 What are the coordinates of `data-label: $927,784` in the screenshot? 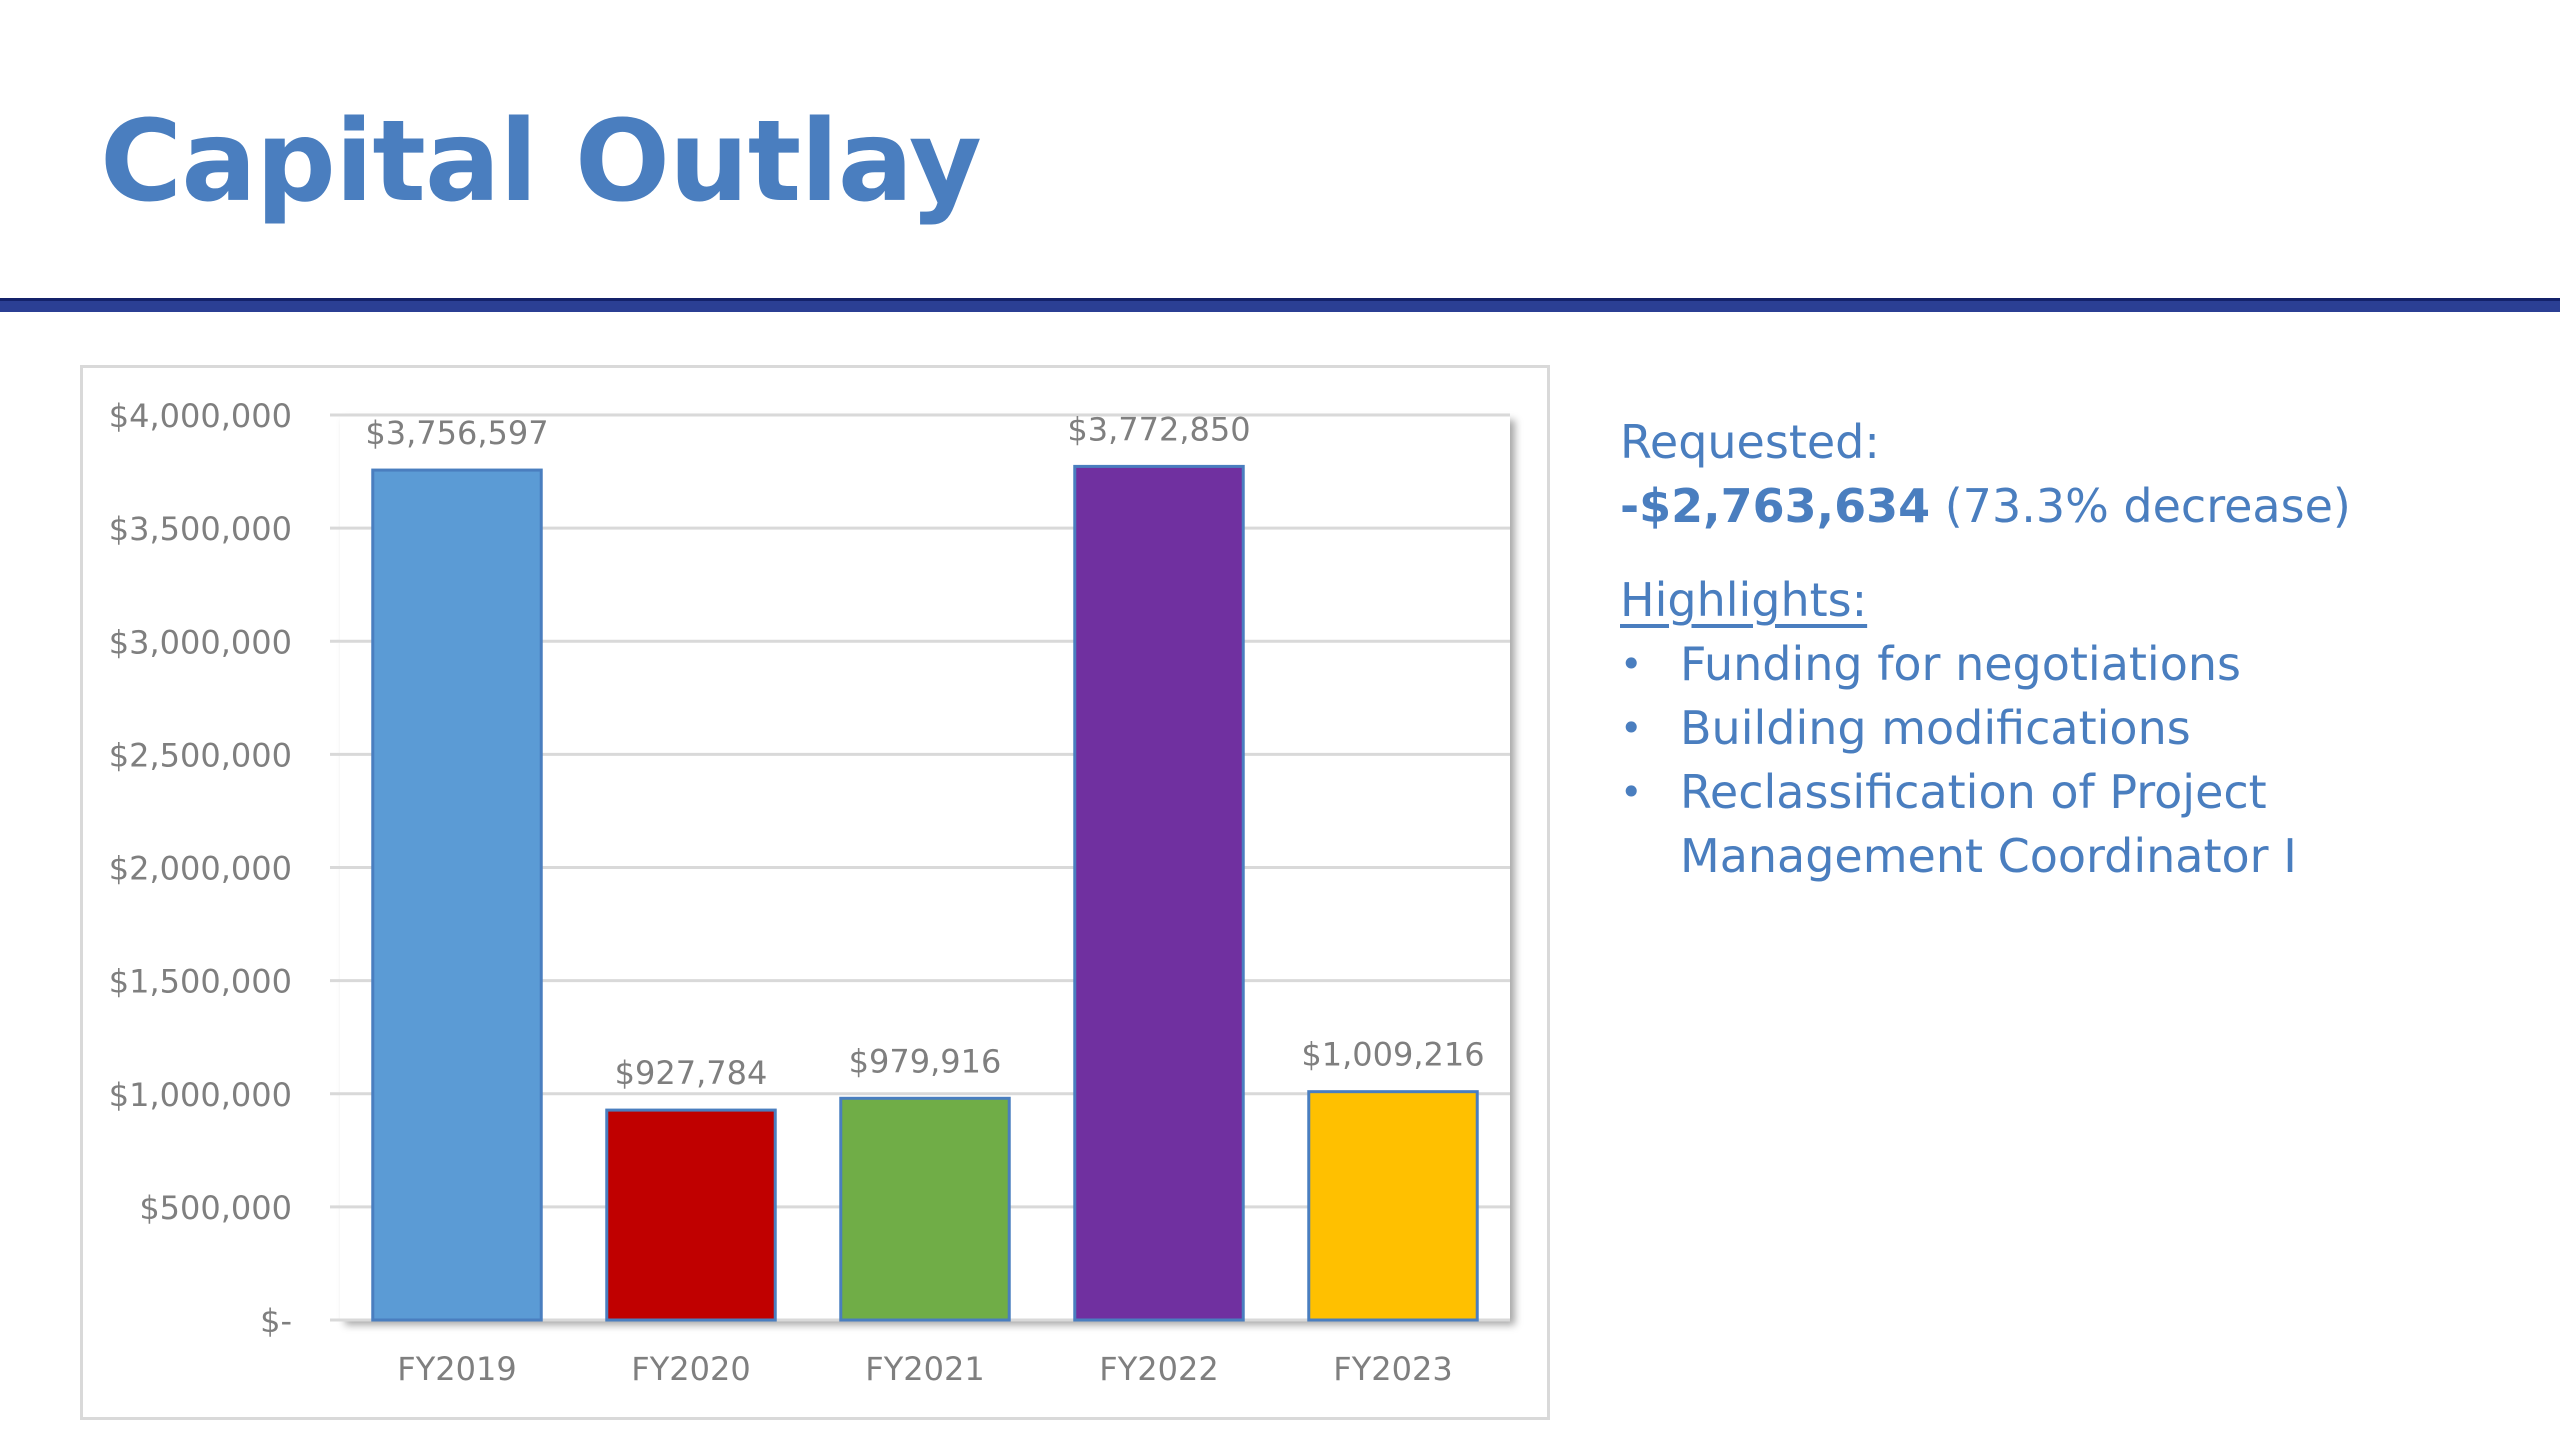 It's located at (691, 1073).